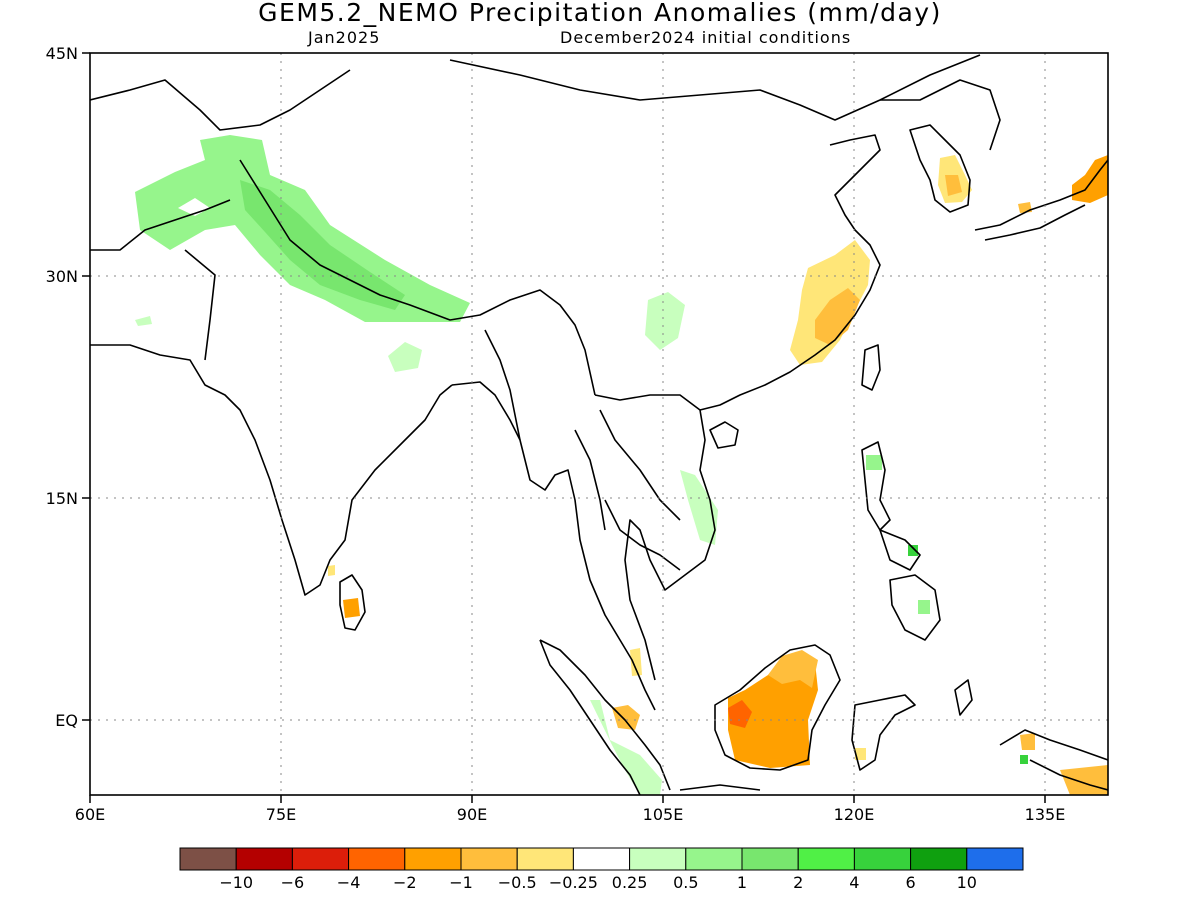 Image resolution: width=1200 pixels, height=900 pixels. Describe the element at coordinates (66, 720) in the screenshot. I see `lat-tick-eq: EQ` at that location.